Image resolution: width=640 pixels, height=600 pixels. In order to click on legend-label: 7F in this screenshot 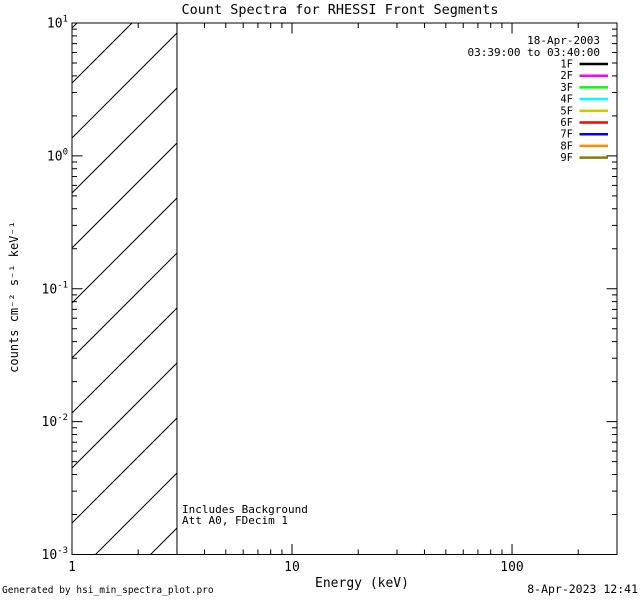, I will do `click(566, 135)`.